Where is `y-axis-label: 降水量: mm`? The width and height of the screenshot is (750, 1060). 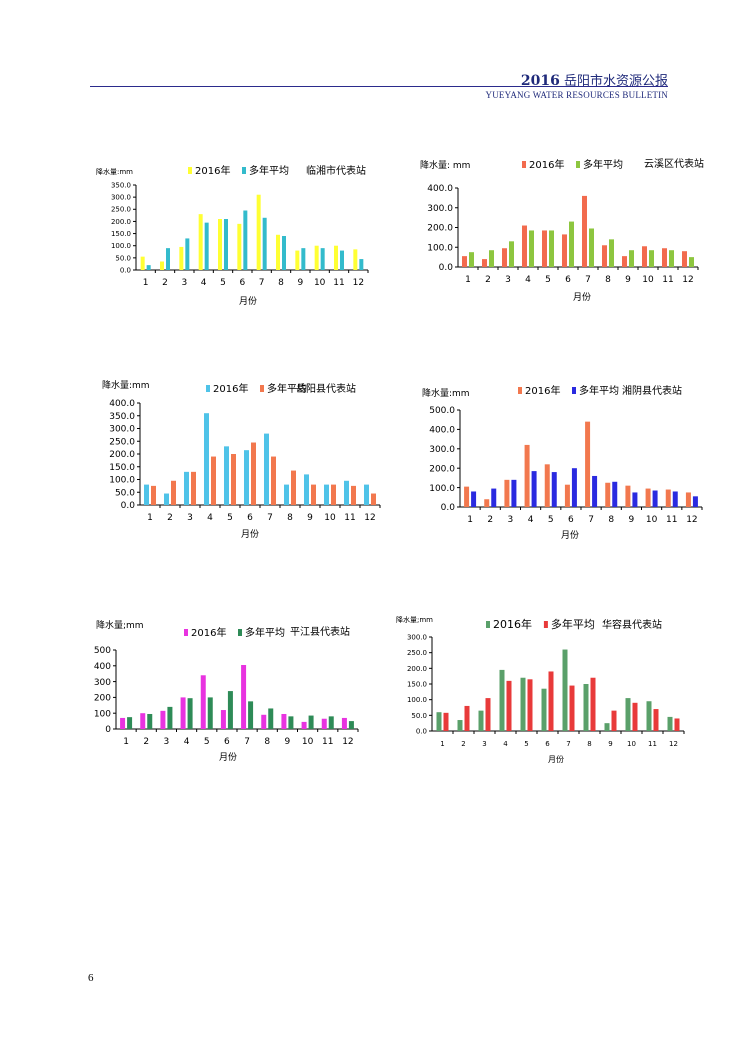 y-axis-label: 降水量: mm is located at coordinates (445, 165).